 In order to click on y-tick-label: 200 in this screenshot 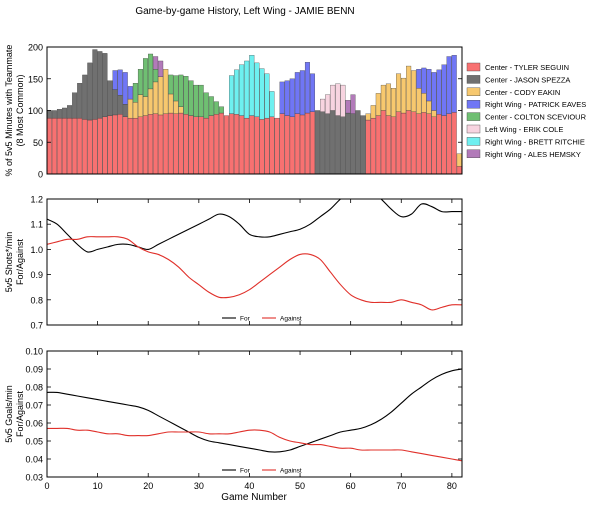, I will do `click(35, 48)`.